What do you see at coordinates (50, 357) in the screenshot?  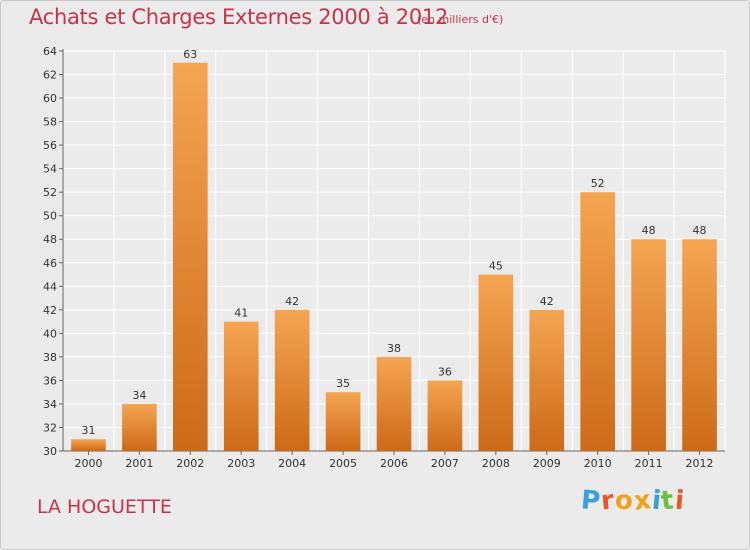 I see `y-tick-label: 38` at bounding box center [50, 357].